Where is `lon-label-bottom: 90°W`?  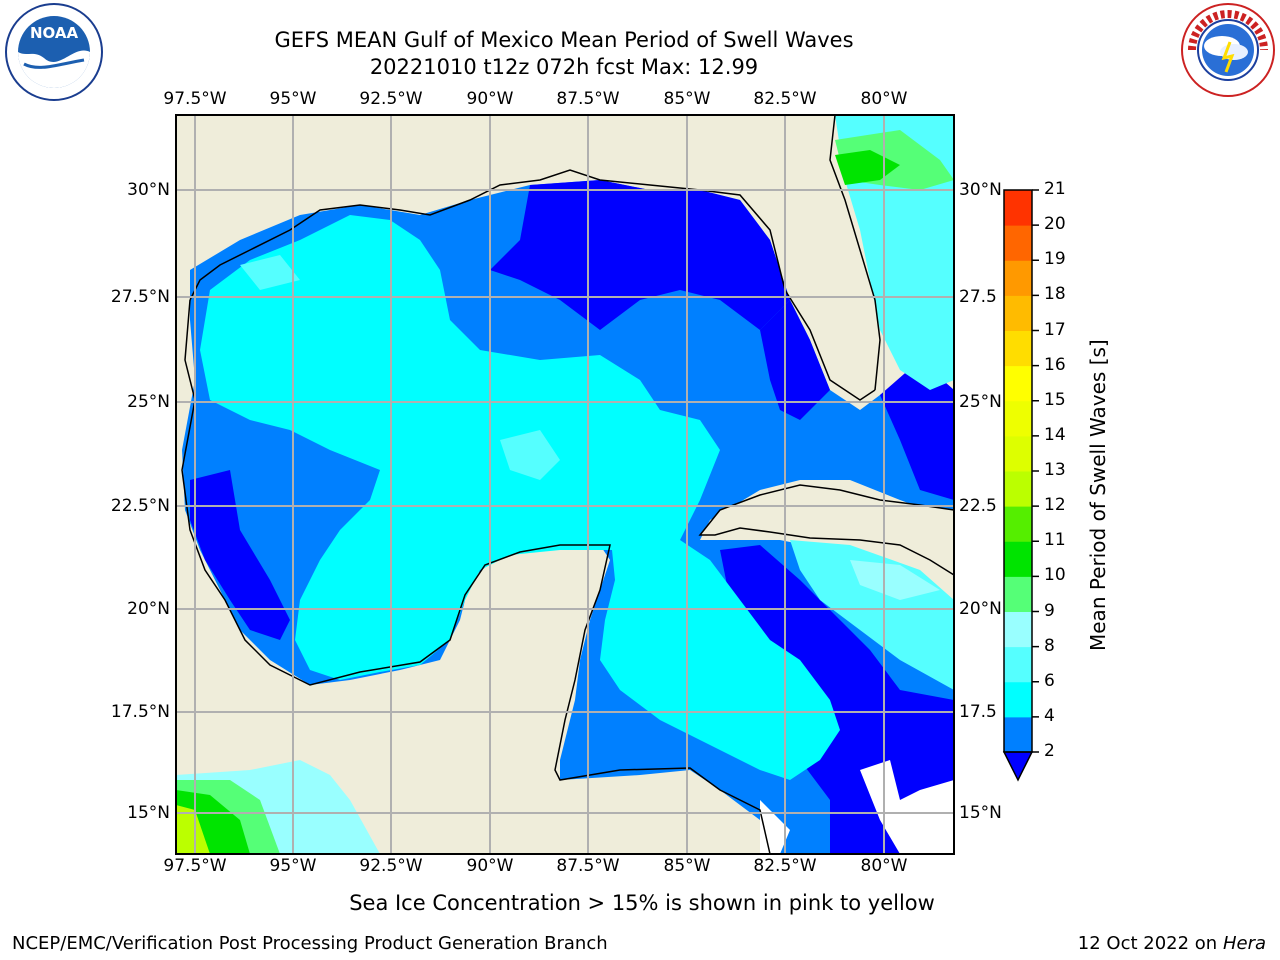
lon-label-bottom: 90°W is located at coordinates (490, 866).